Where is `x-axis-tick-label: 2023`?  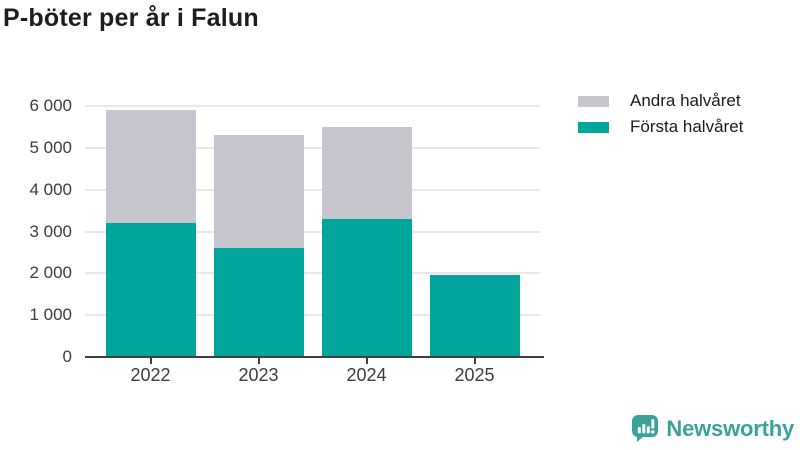 x-axis-tick-label: 2023 is located at coordinates (258, 375).